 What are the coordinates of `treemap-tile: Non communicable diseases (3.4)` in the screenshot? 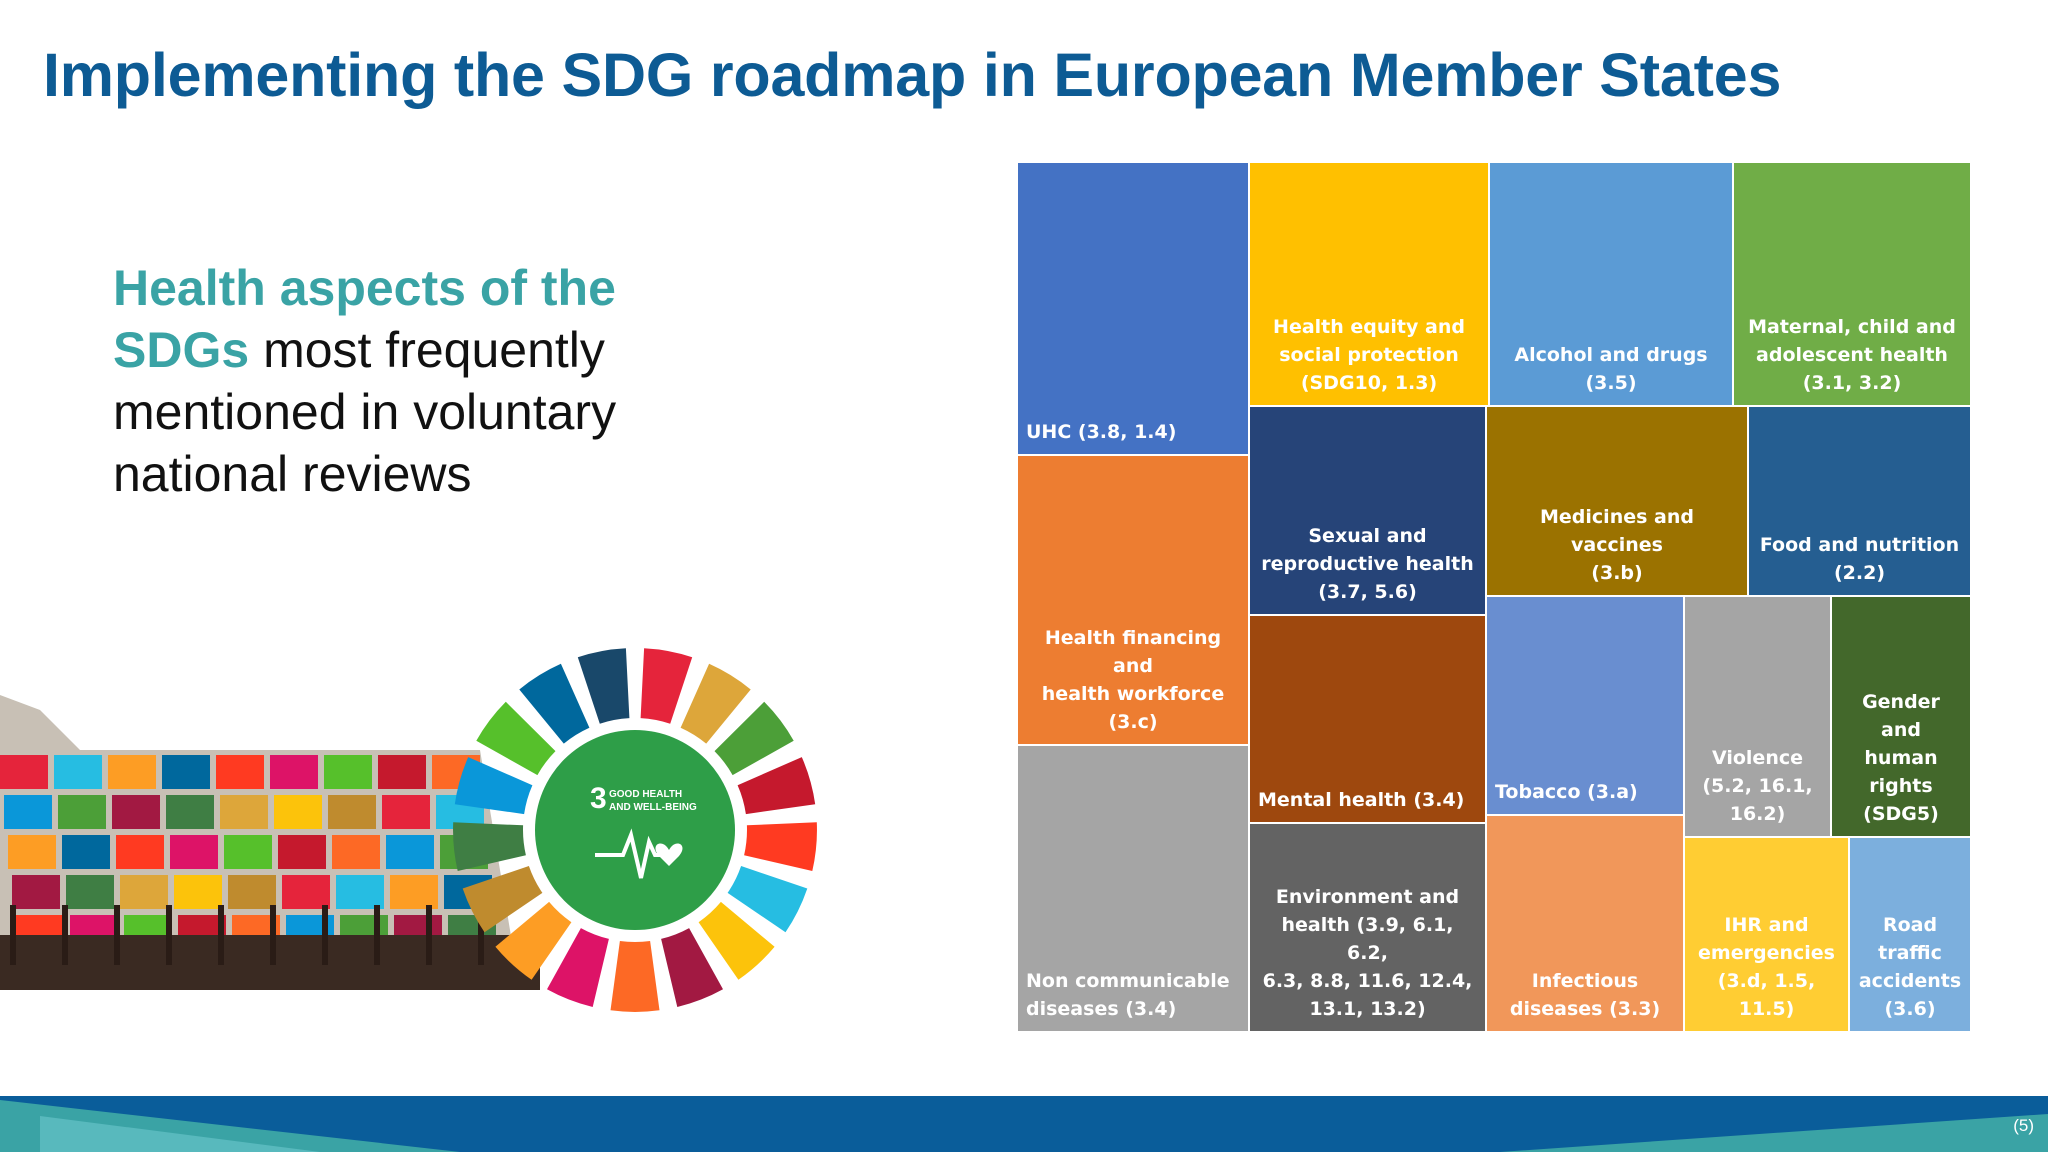 It's located at (1134, 889).